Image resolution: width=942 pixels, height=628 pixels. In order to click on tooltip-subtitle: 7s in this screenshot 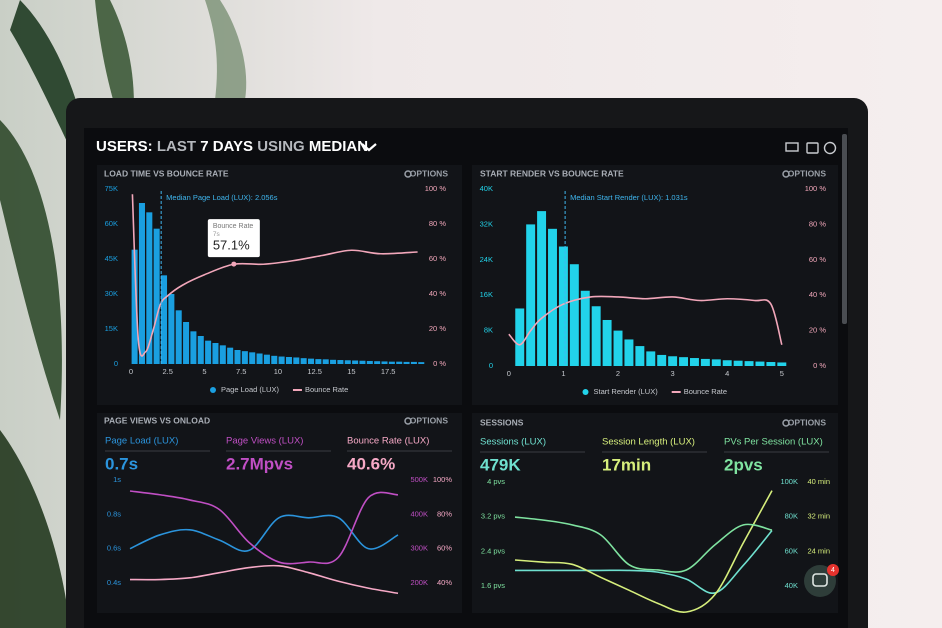, I will do `click(217, 234)`.